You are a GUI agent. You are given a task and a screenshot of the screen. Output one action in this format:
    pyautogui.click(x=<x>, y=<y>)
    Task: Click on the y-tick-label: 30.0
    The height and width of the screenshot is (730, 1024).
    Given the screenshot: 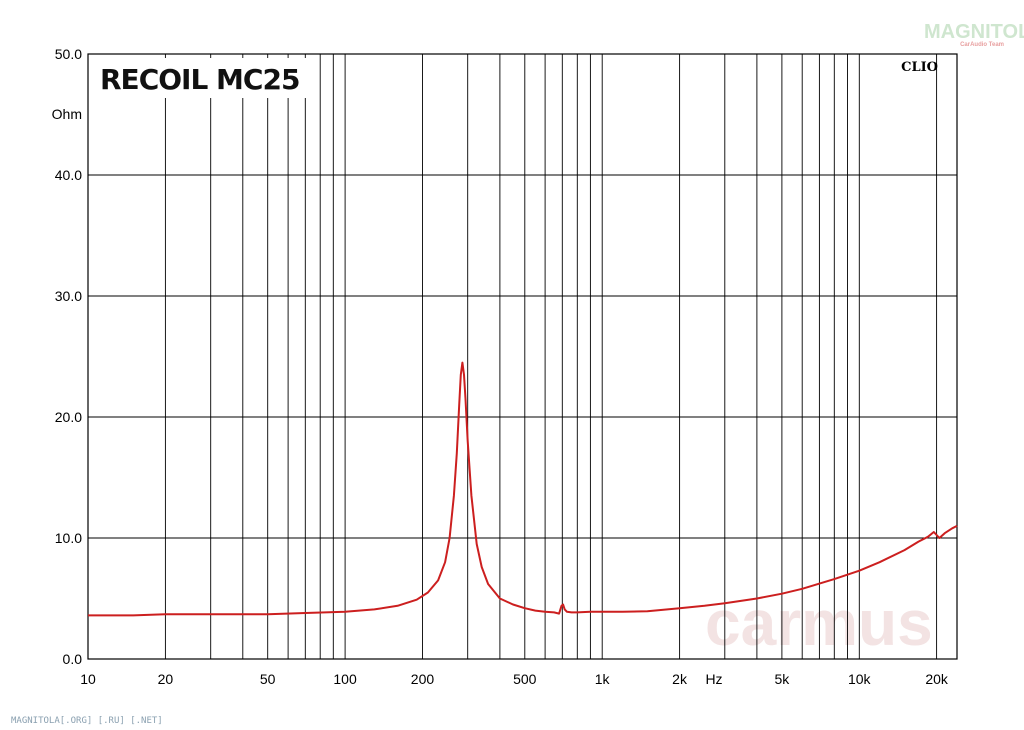 What is the action you would take?
    pyautogui.click(x=68, y=296)
    